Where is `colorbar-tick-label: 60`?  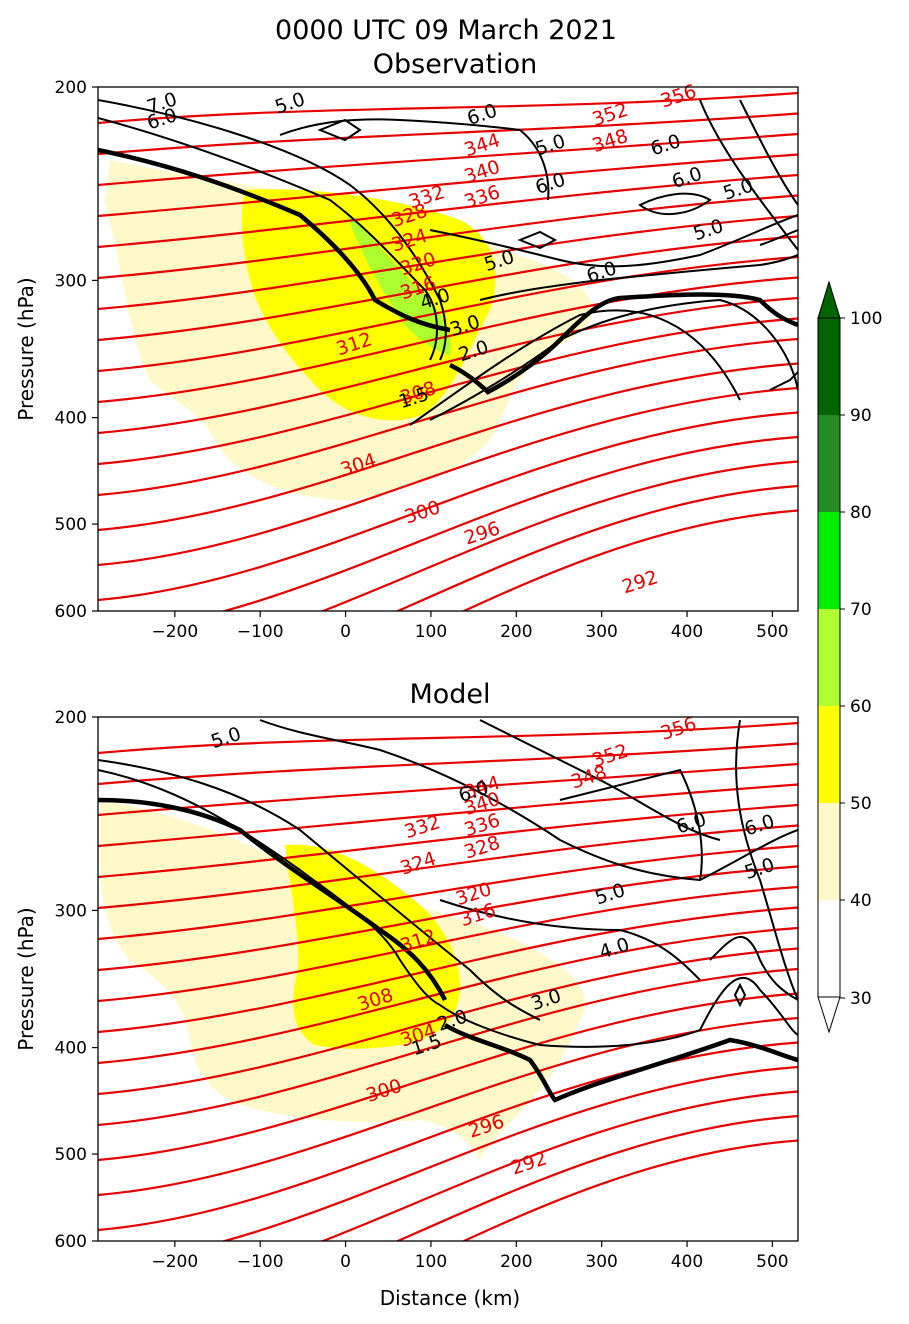 colorbar-tick-label: 60 is located at coordinates (861, 707).